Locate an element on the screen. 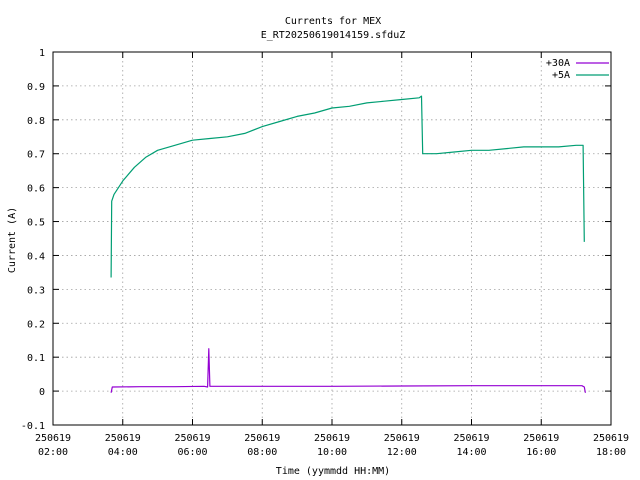  y-tick-label: -0.1 is located at coordinates (33, 426).